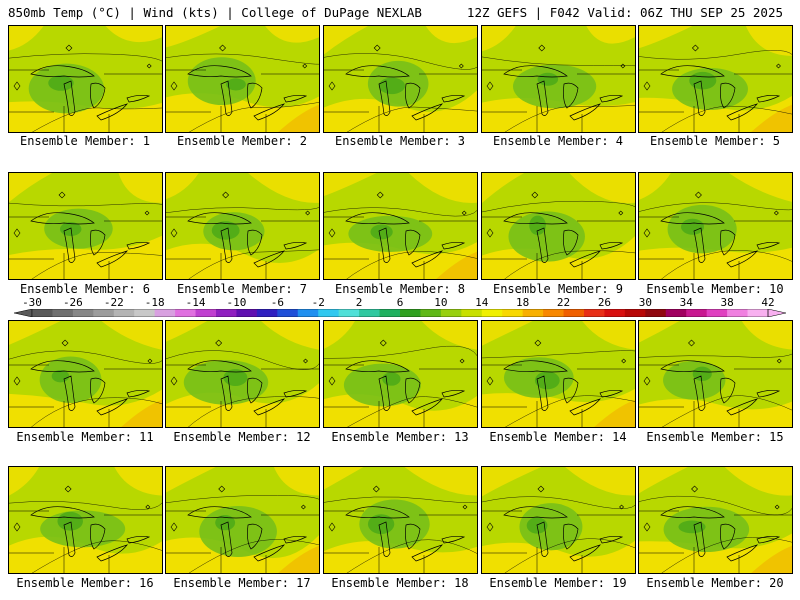  Describe the element at coordinates (441, 302) in the screenshot. I see `colorbar-tick-label: 10` at that location.